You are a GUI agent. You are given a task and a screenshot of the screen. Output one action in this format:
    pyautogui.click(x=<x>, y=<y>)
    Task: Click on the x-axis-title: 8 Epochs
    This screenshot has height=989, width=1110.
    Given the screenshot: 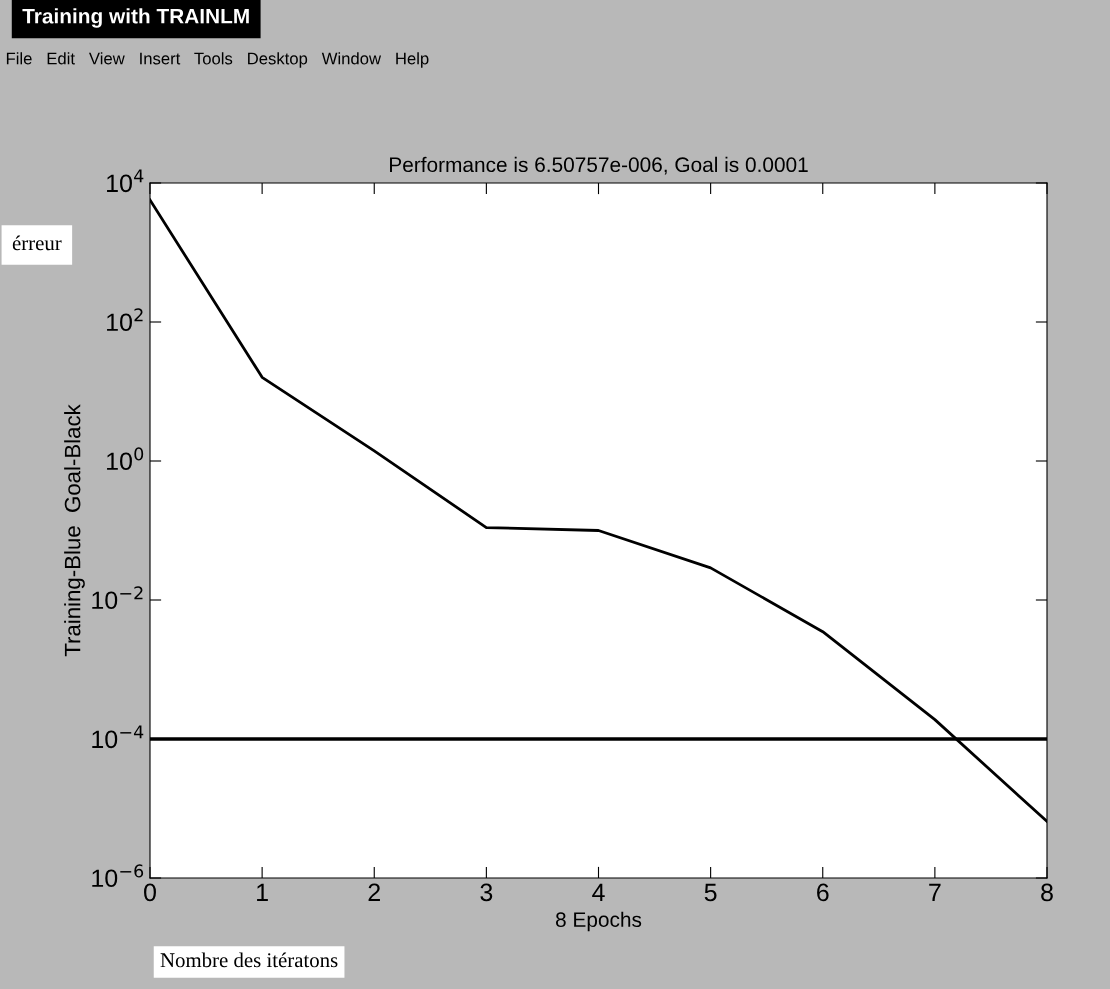 What is the action you would take?
    pyautogui.click(x=598, y=921)
    